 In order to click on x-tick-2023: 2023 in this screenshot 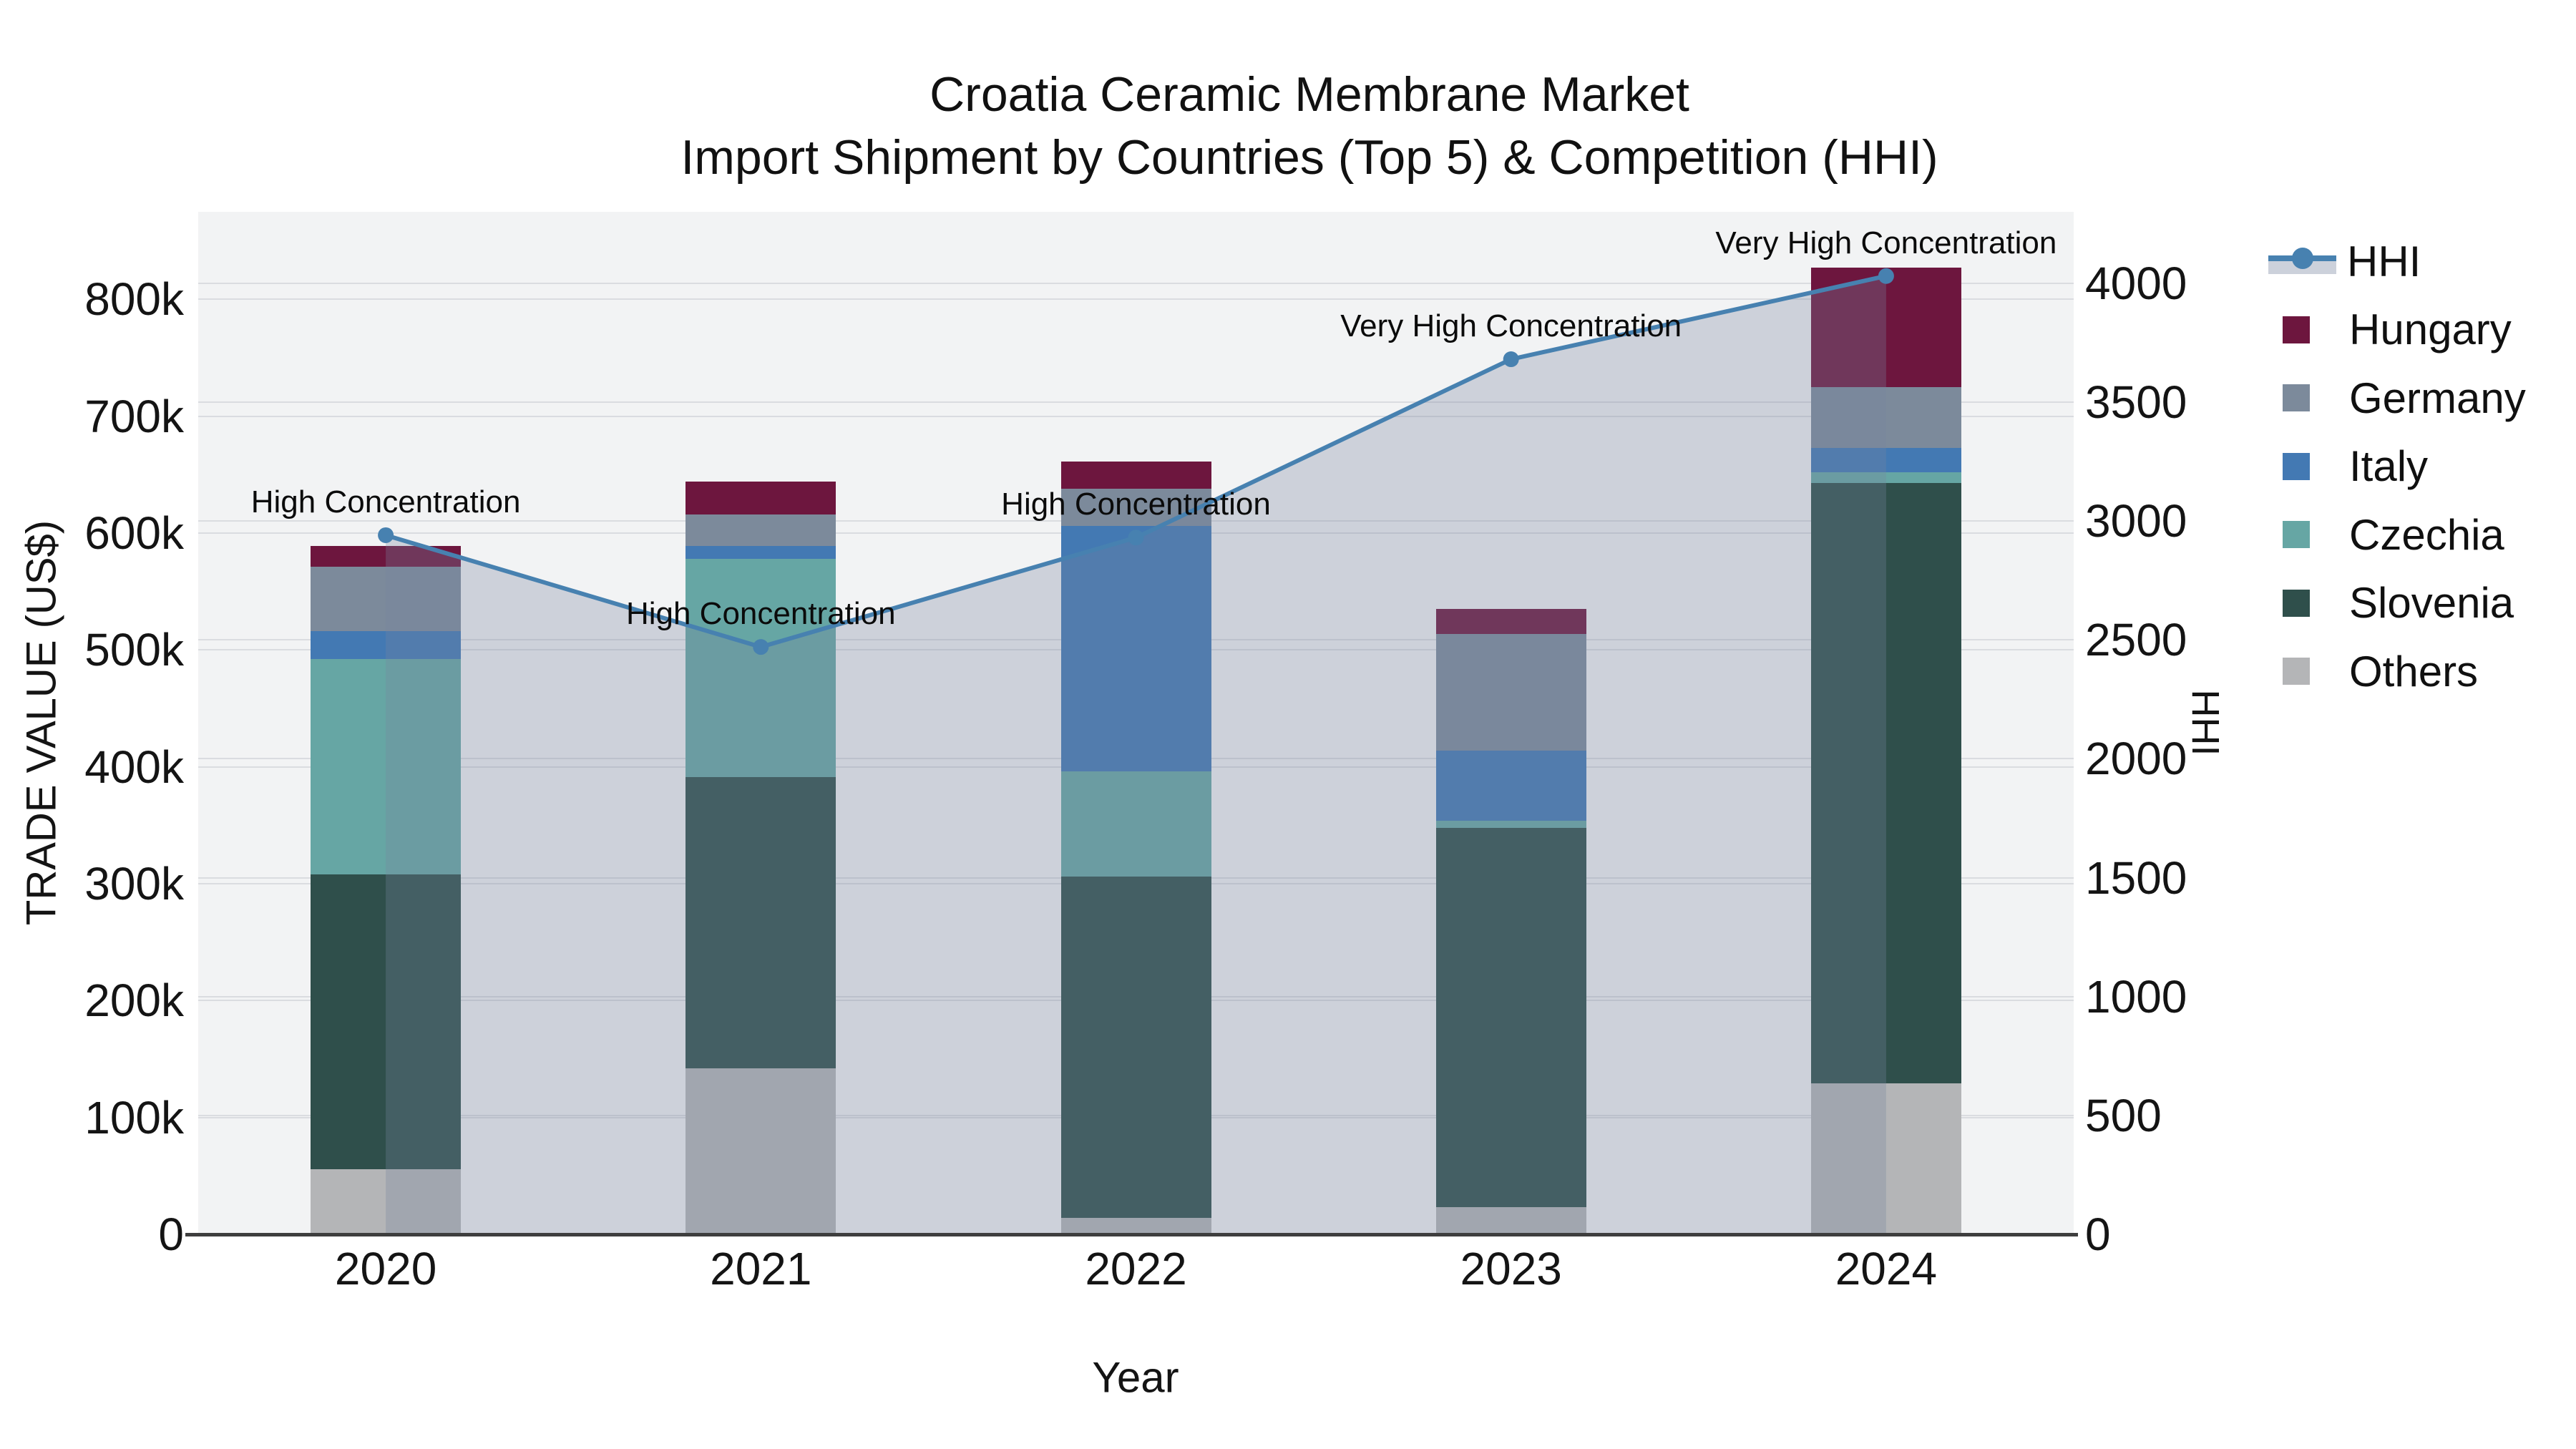, I will do `click(1511, 1268)`.